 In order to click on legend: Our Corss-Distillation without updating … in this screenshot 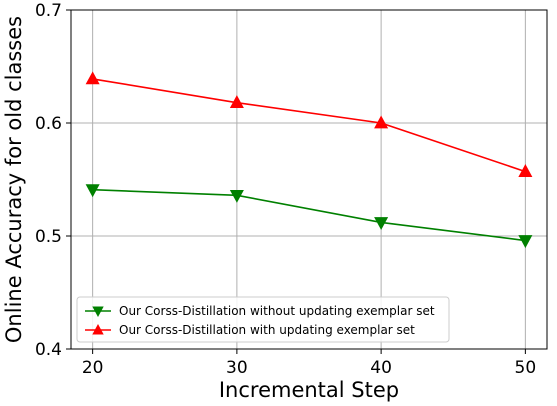, I will do `click(263, 319)`.